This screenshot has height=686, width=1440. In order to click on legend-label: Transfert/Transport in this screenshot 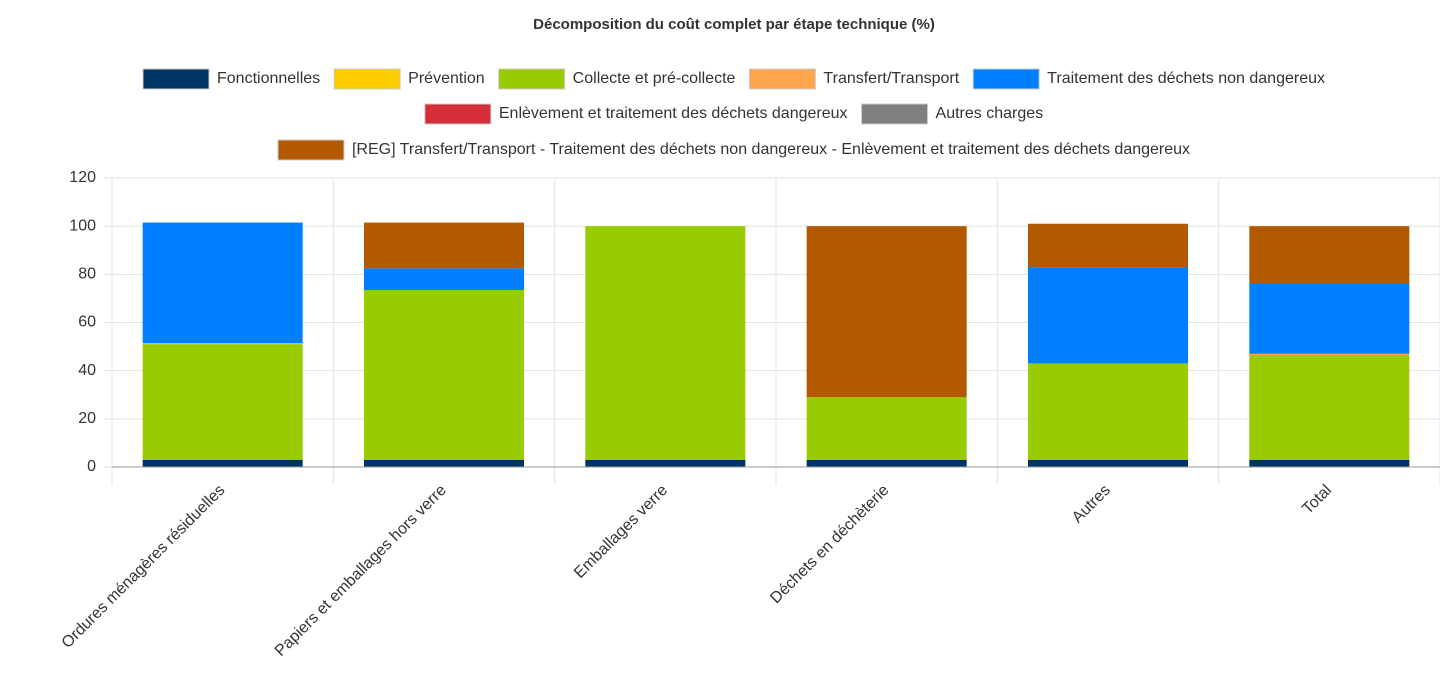, I will do `click(891, 78)`.